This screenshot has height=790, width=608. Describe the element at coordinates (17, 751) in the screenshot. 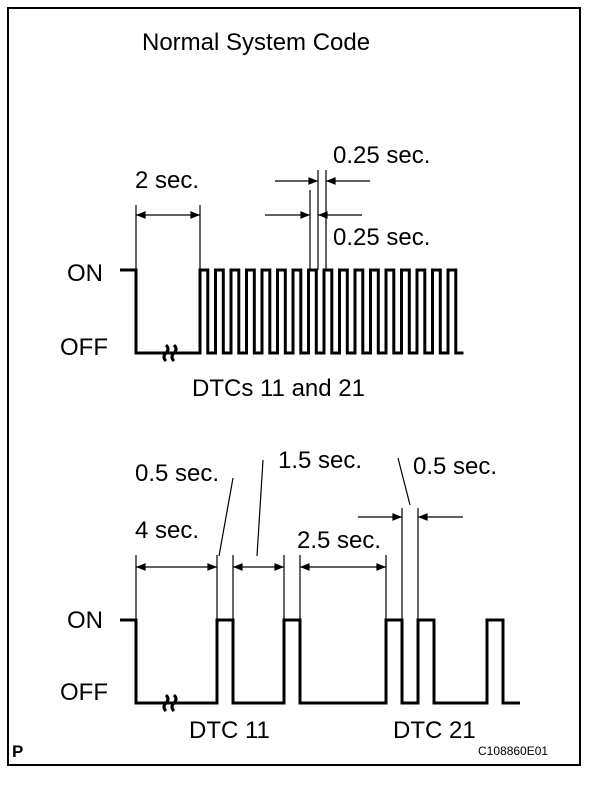

I see `page-marker: P` at that location.